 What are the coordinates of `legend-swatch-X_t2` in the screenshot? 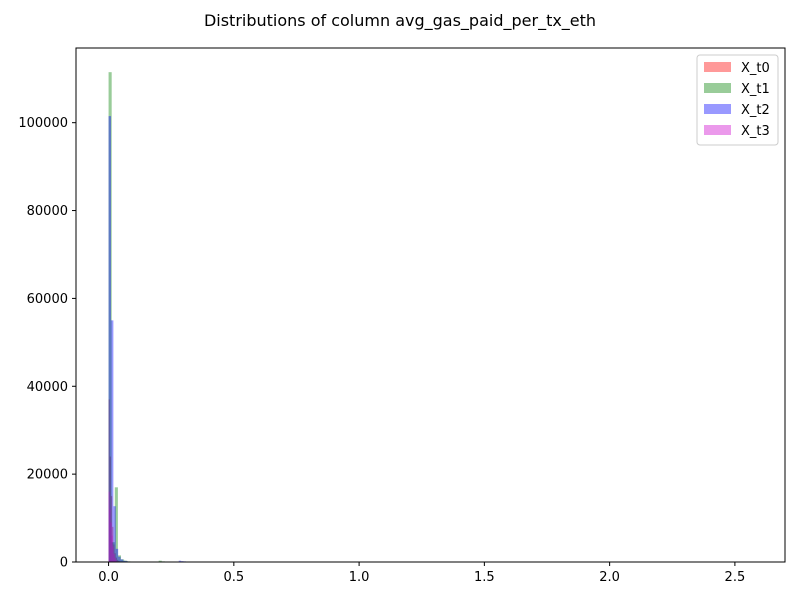 It's located at (717, 109).